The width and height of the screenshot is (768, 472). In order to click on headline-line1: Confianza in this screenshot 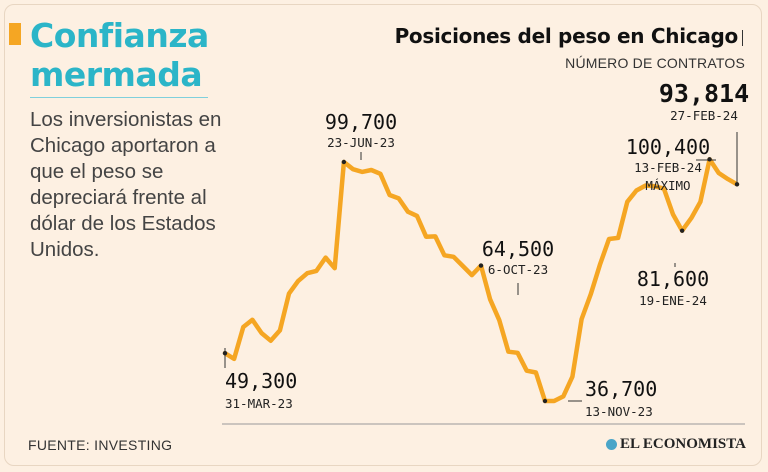, I will do `click(119, 35)`.